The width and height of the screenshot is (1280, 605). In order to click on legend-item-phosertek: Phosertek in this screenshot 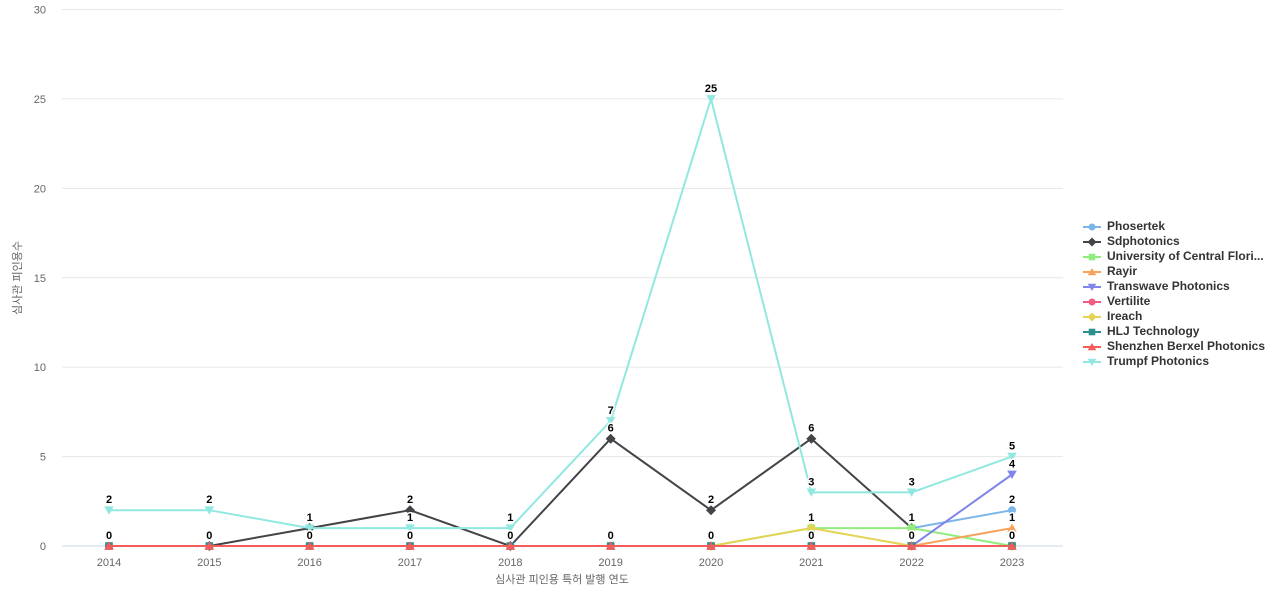, I will do `click(1173, 226)`.